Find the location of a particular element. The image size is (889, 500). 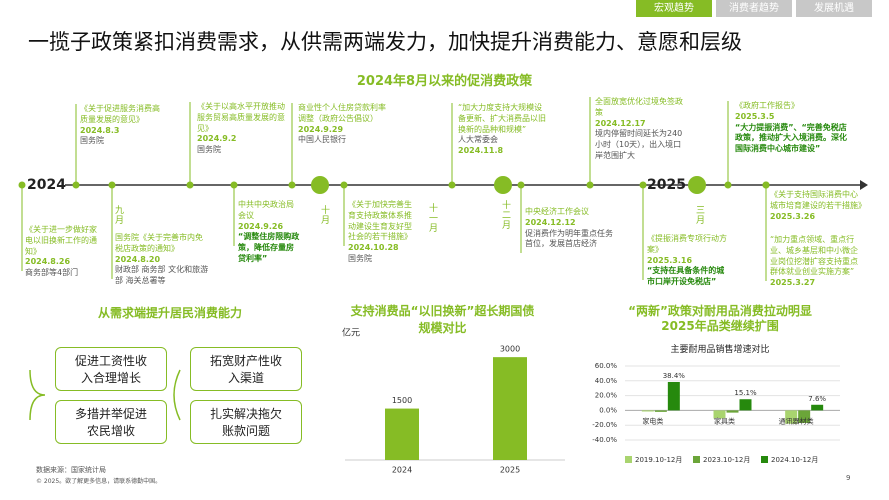

y-tick-label: 0.0% is located at coordinates (608, 410).